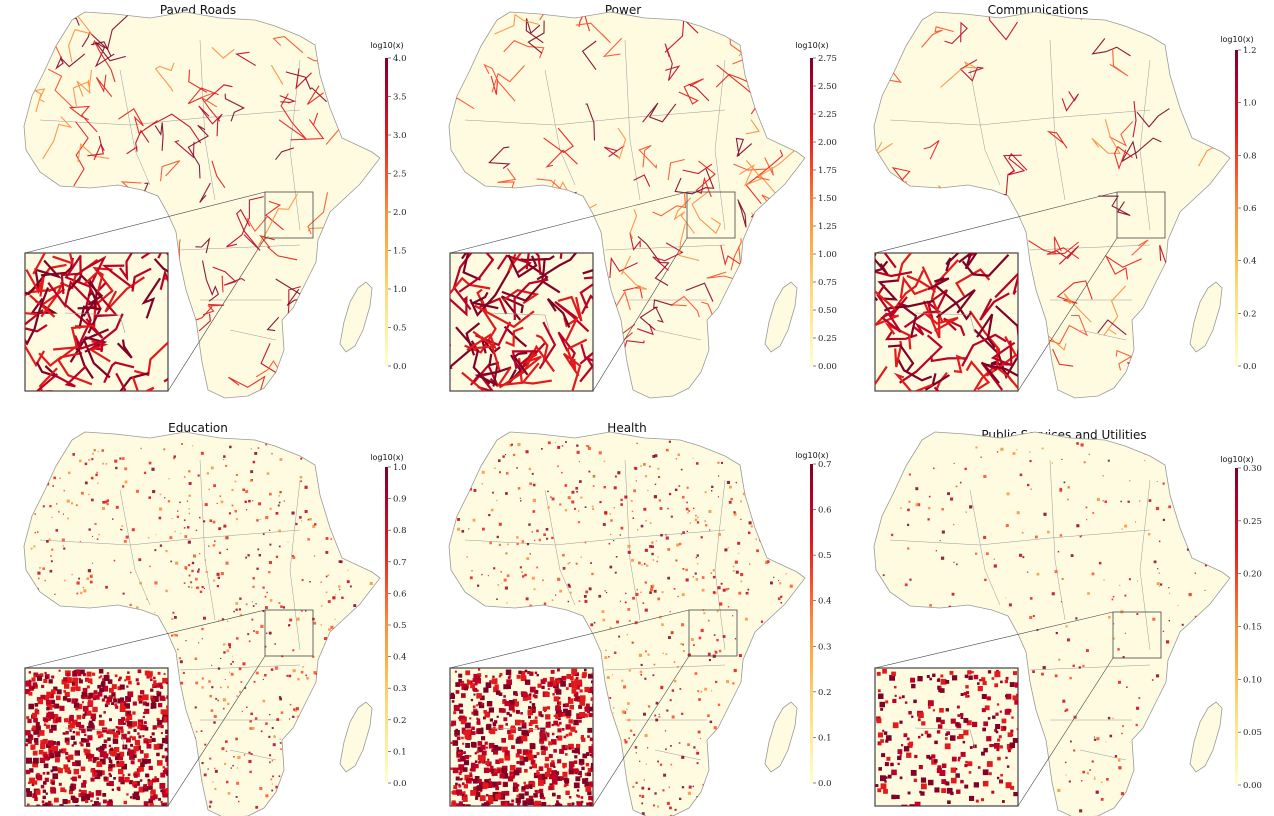  Describe the element at coordinates (356, 317) in the screenshot. I see `madagascar-landmass` at that location.